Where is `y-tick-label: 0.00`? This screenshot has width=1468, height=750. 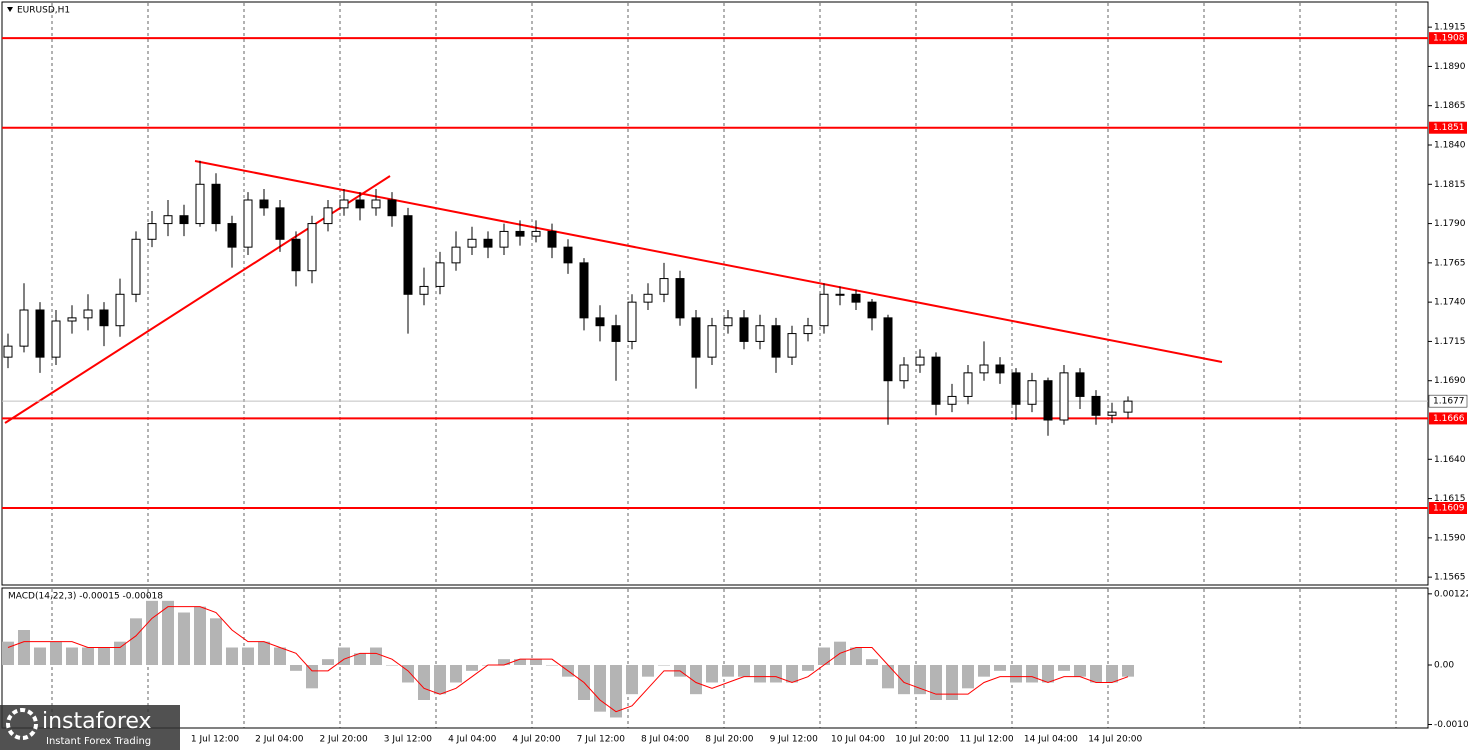 y-tick-label: 0.00 is located at coordinates (1444, 666).